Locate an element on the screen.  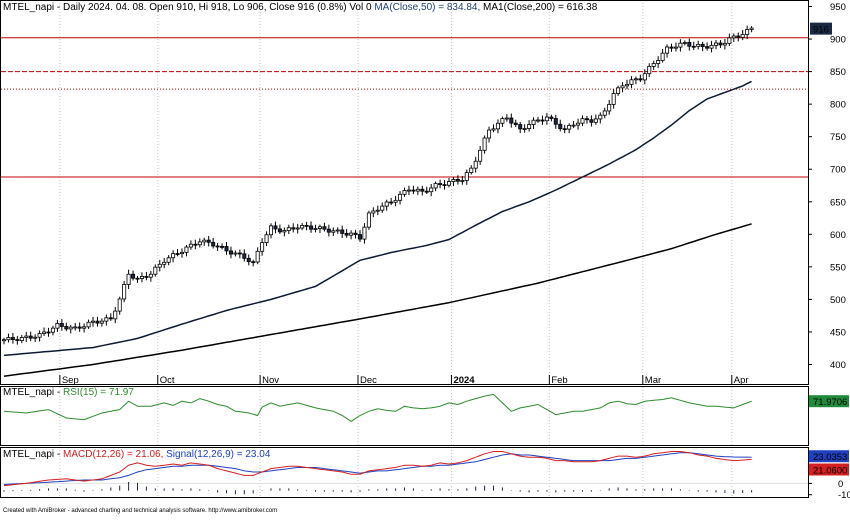
signal-value-badge is located at coordinates (829, 456).